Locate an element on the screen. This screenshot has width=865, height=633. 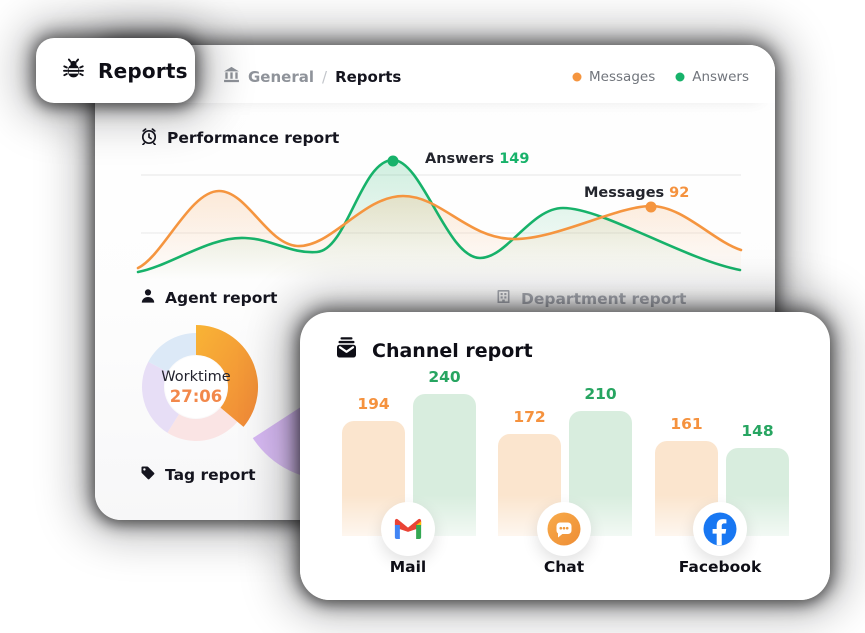
livechat-icon is located at coordinates (564, 529).